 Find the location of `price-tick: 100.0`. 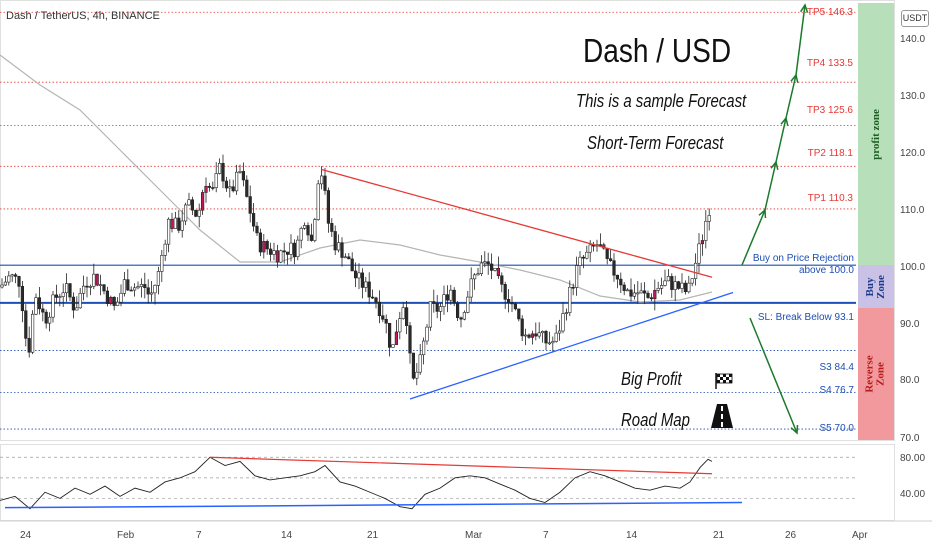

price-tick: 100.0 is located at coordinates (913, 267).